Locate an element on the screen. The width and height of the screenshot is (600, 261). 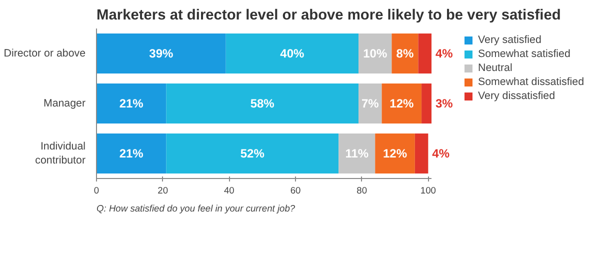
data-label: 40% is located at coordinates (292, 53).